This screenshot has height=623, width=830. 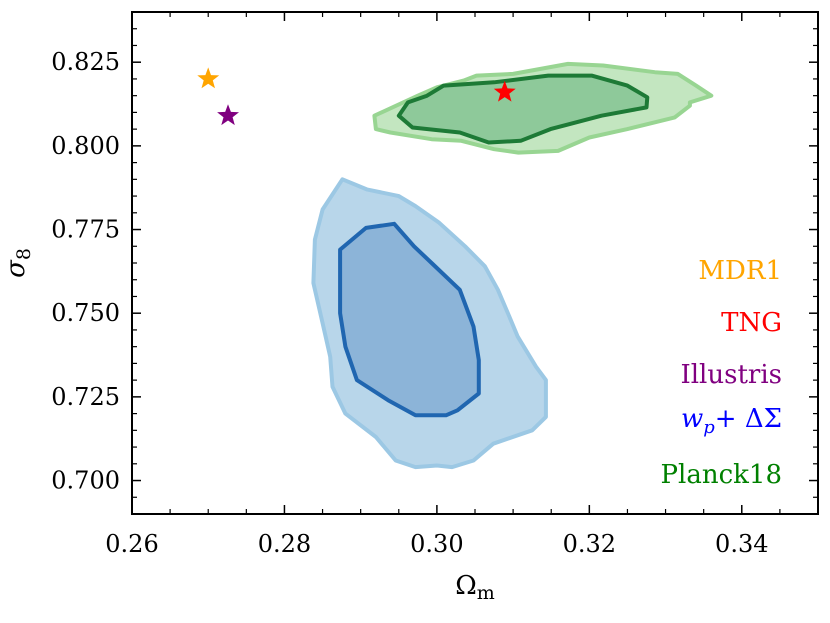 I want to click on y-axis-label-main: σ, so click(x=16, y=268).